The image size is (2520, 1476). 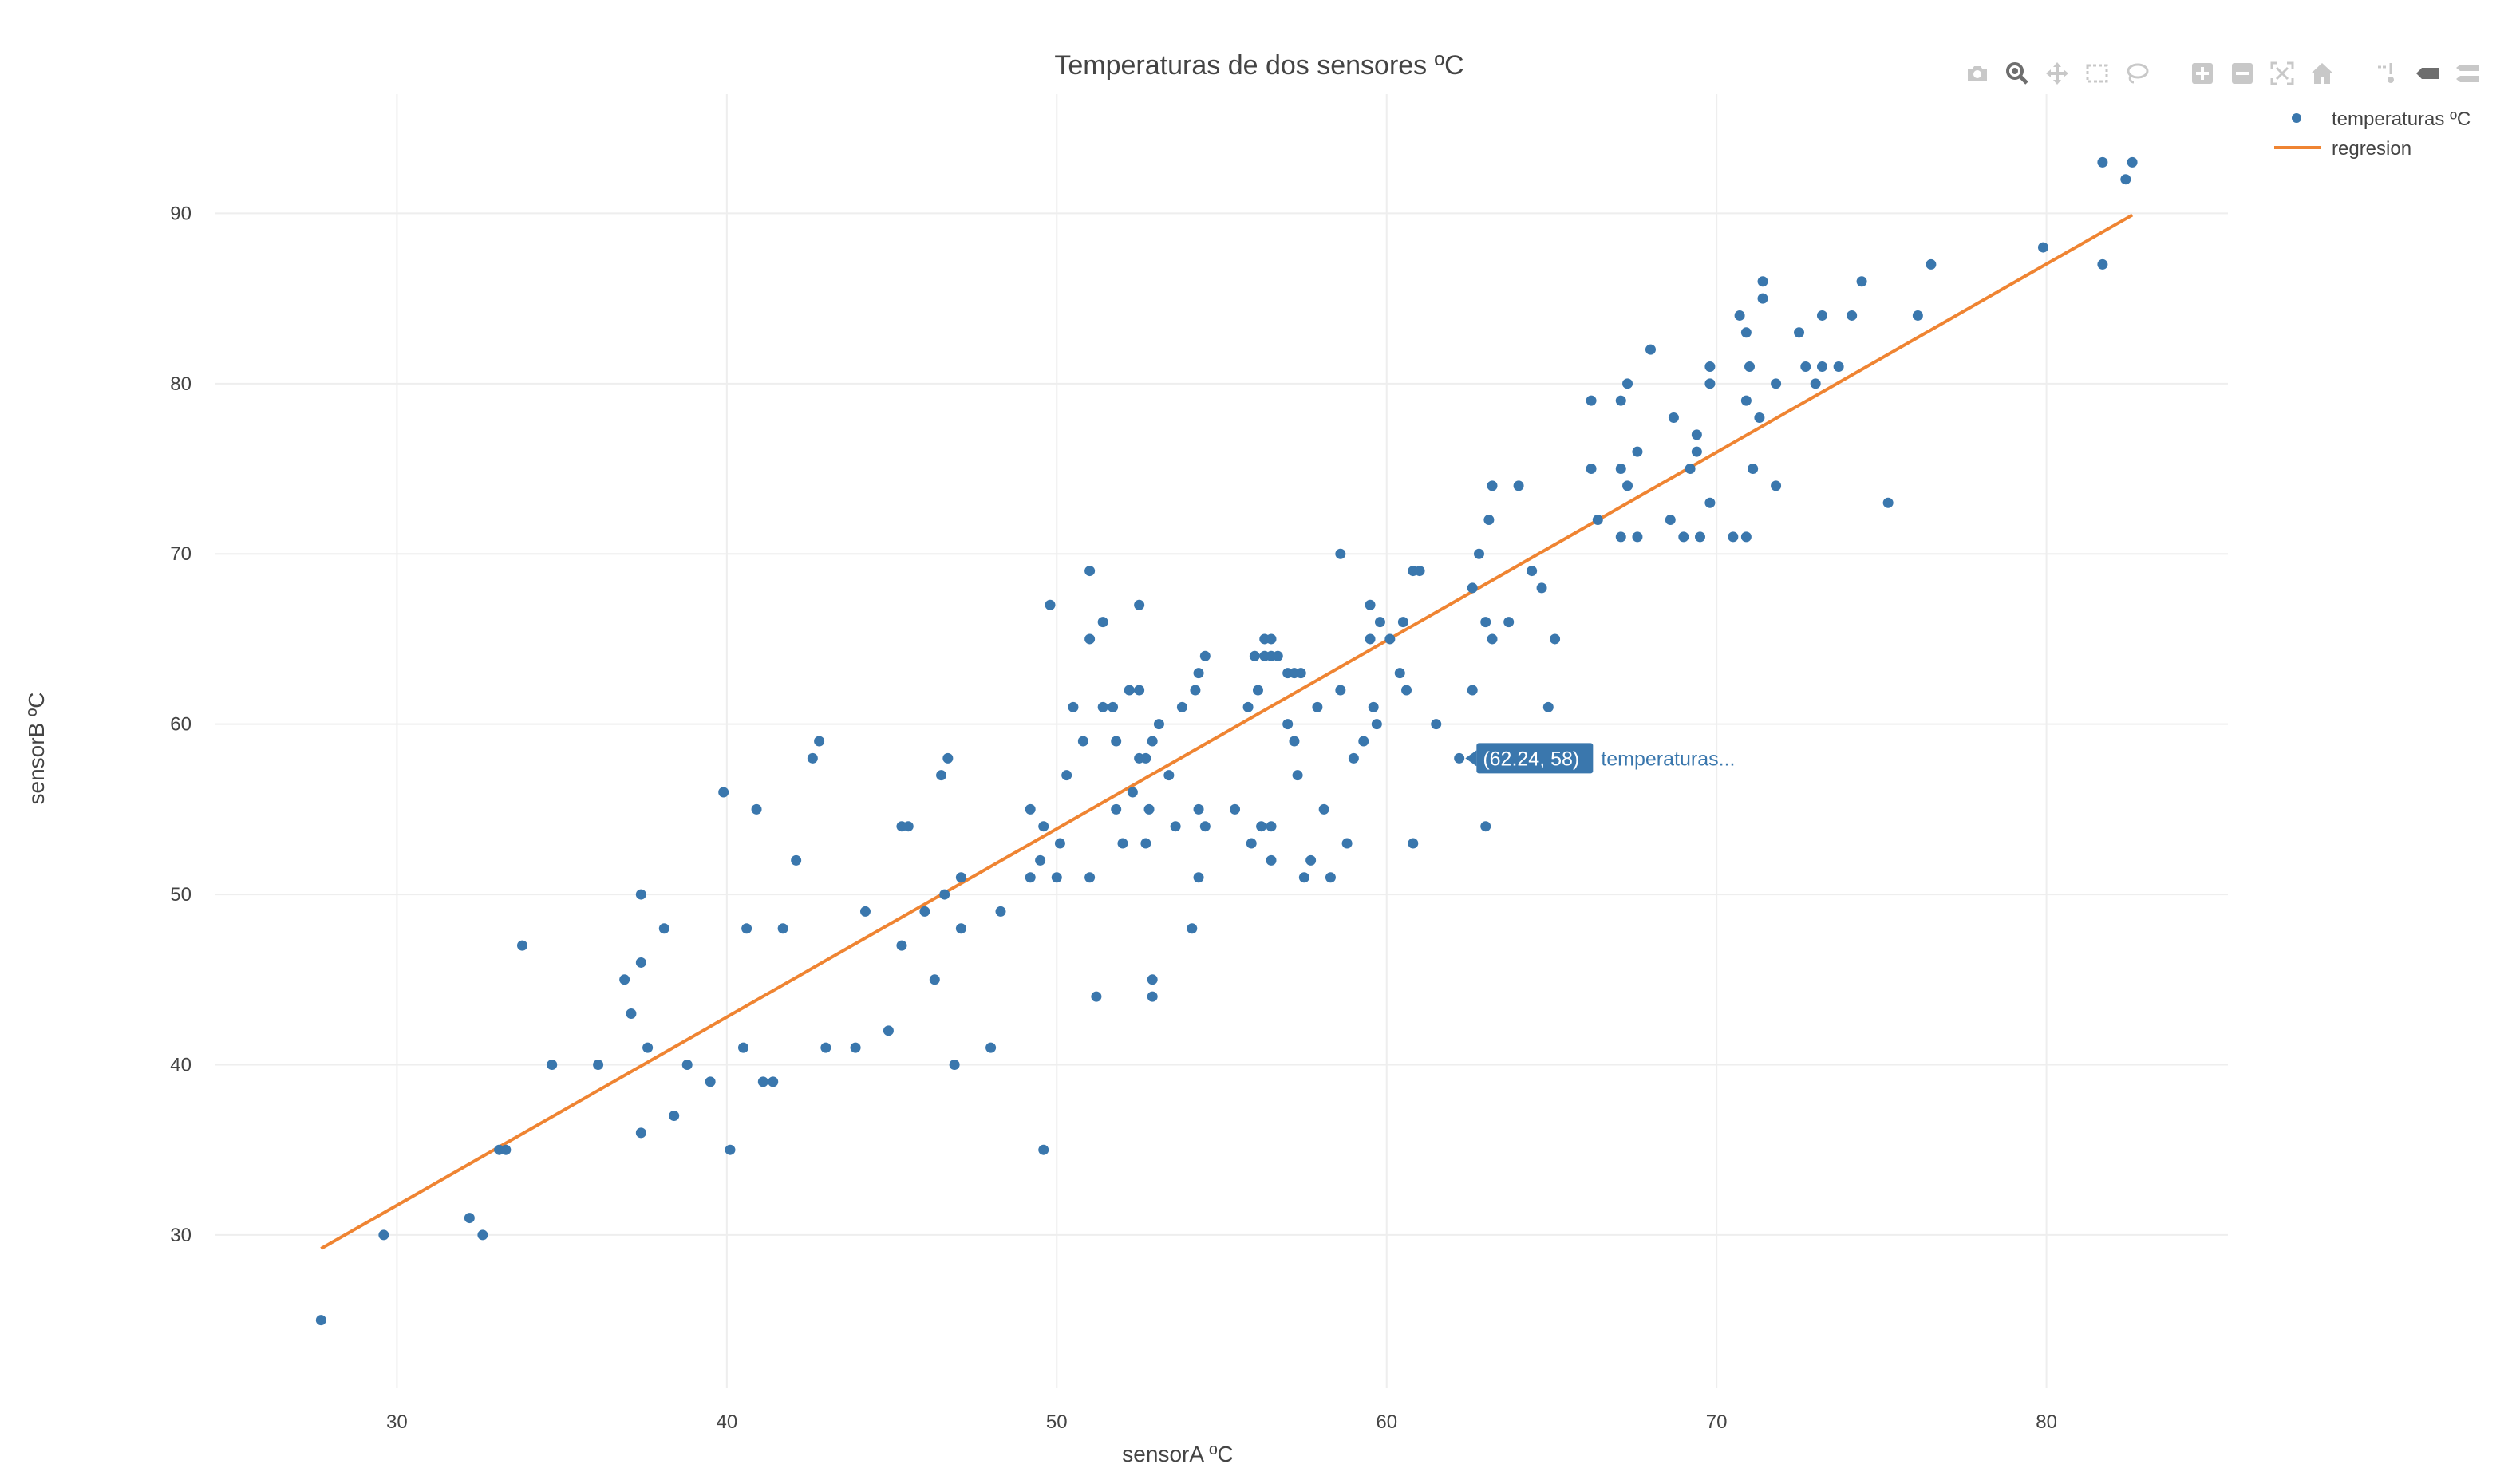 I want to click on camera-button, so click(x=1978, y=73).